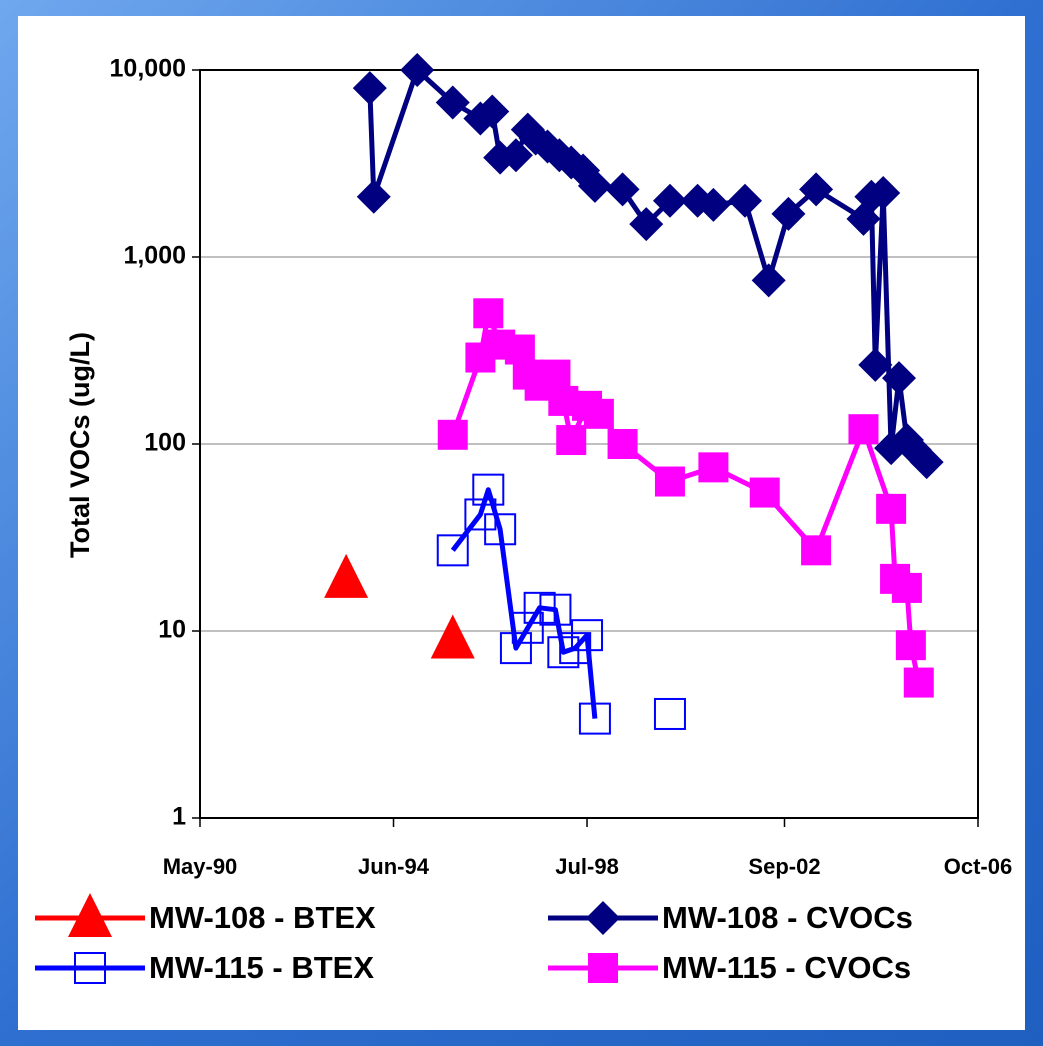  Describe the element at coordinates (148, 69) in the screenshot. I see `y-tick-label: 10,000` at that location.